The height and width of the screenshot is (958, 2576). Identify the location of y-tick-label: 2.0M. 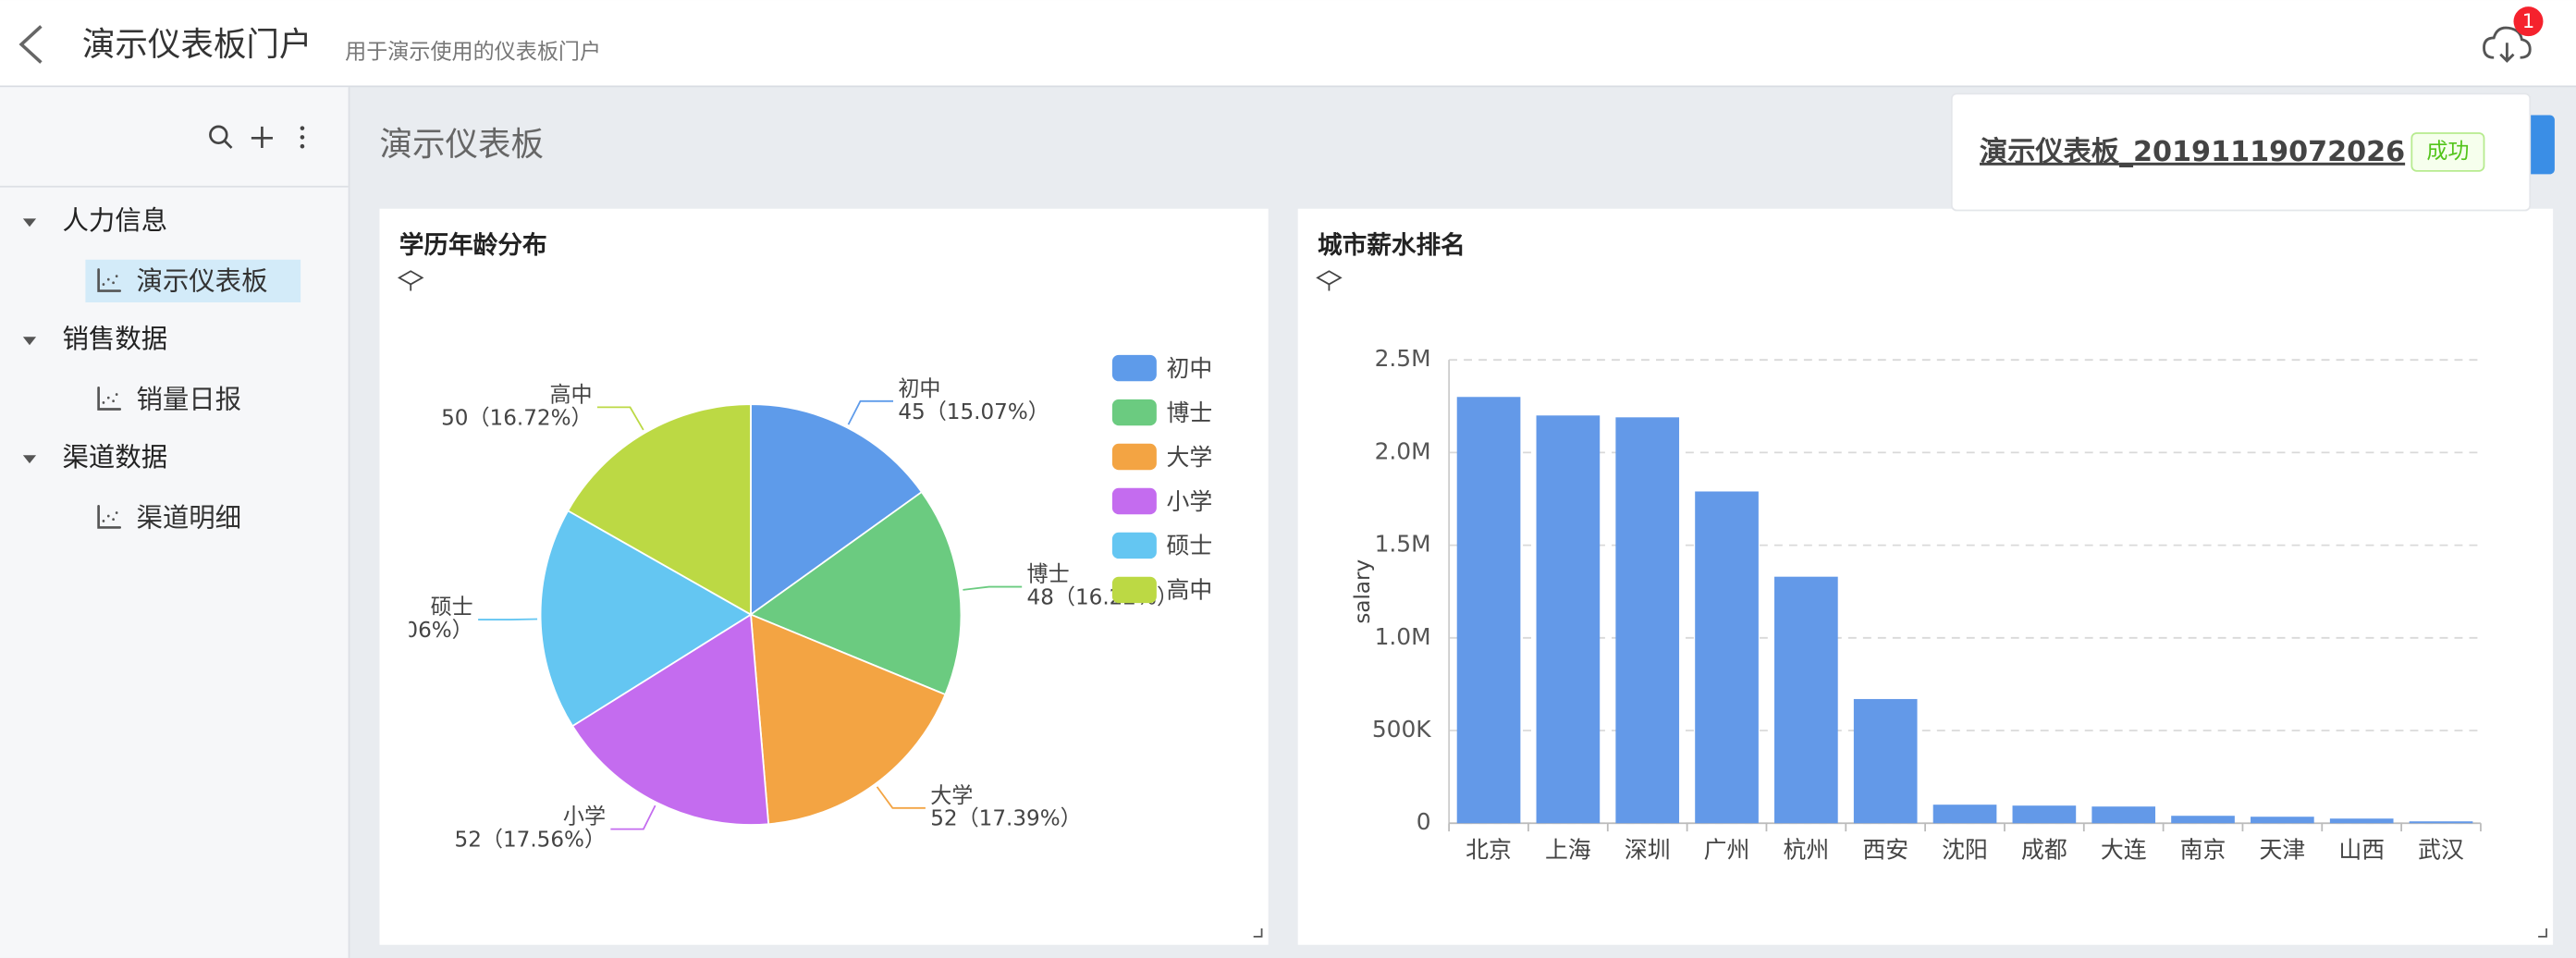
(1403, 450).